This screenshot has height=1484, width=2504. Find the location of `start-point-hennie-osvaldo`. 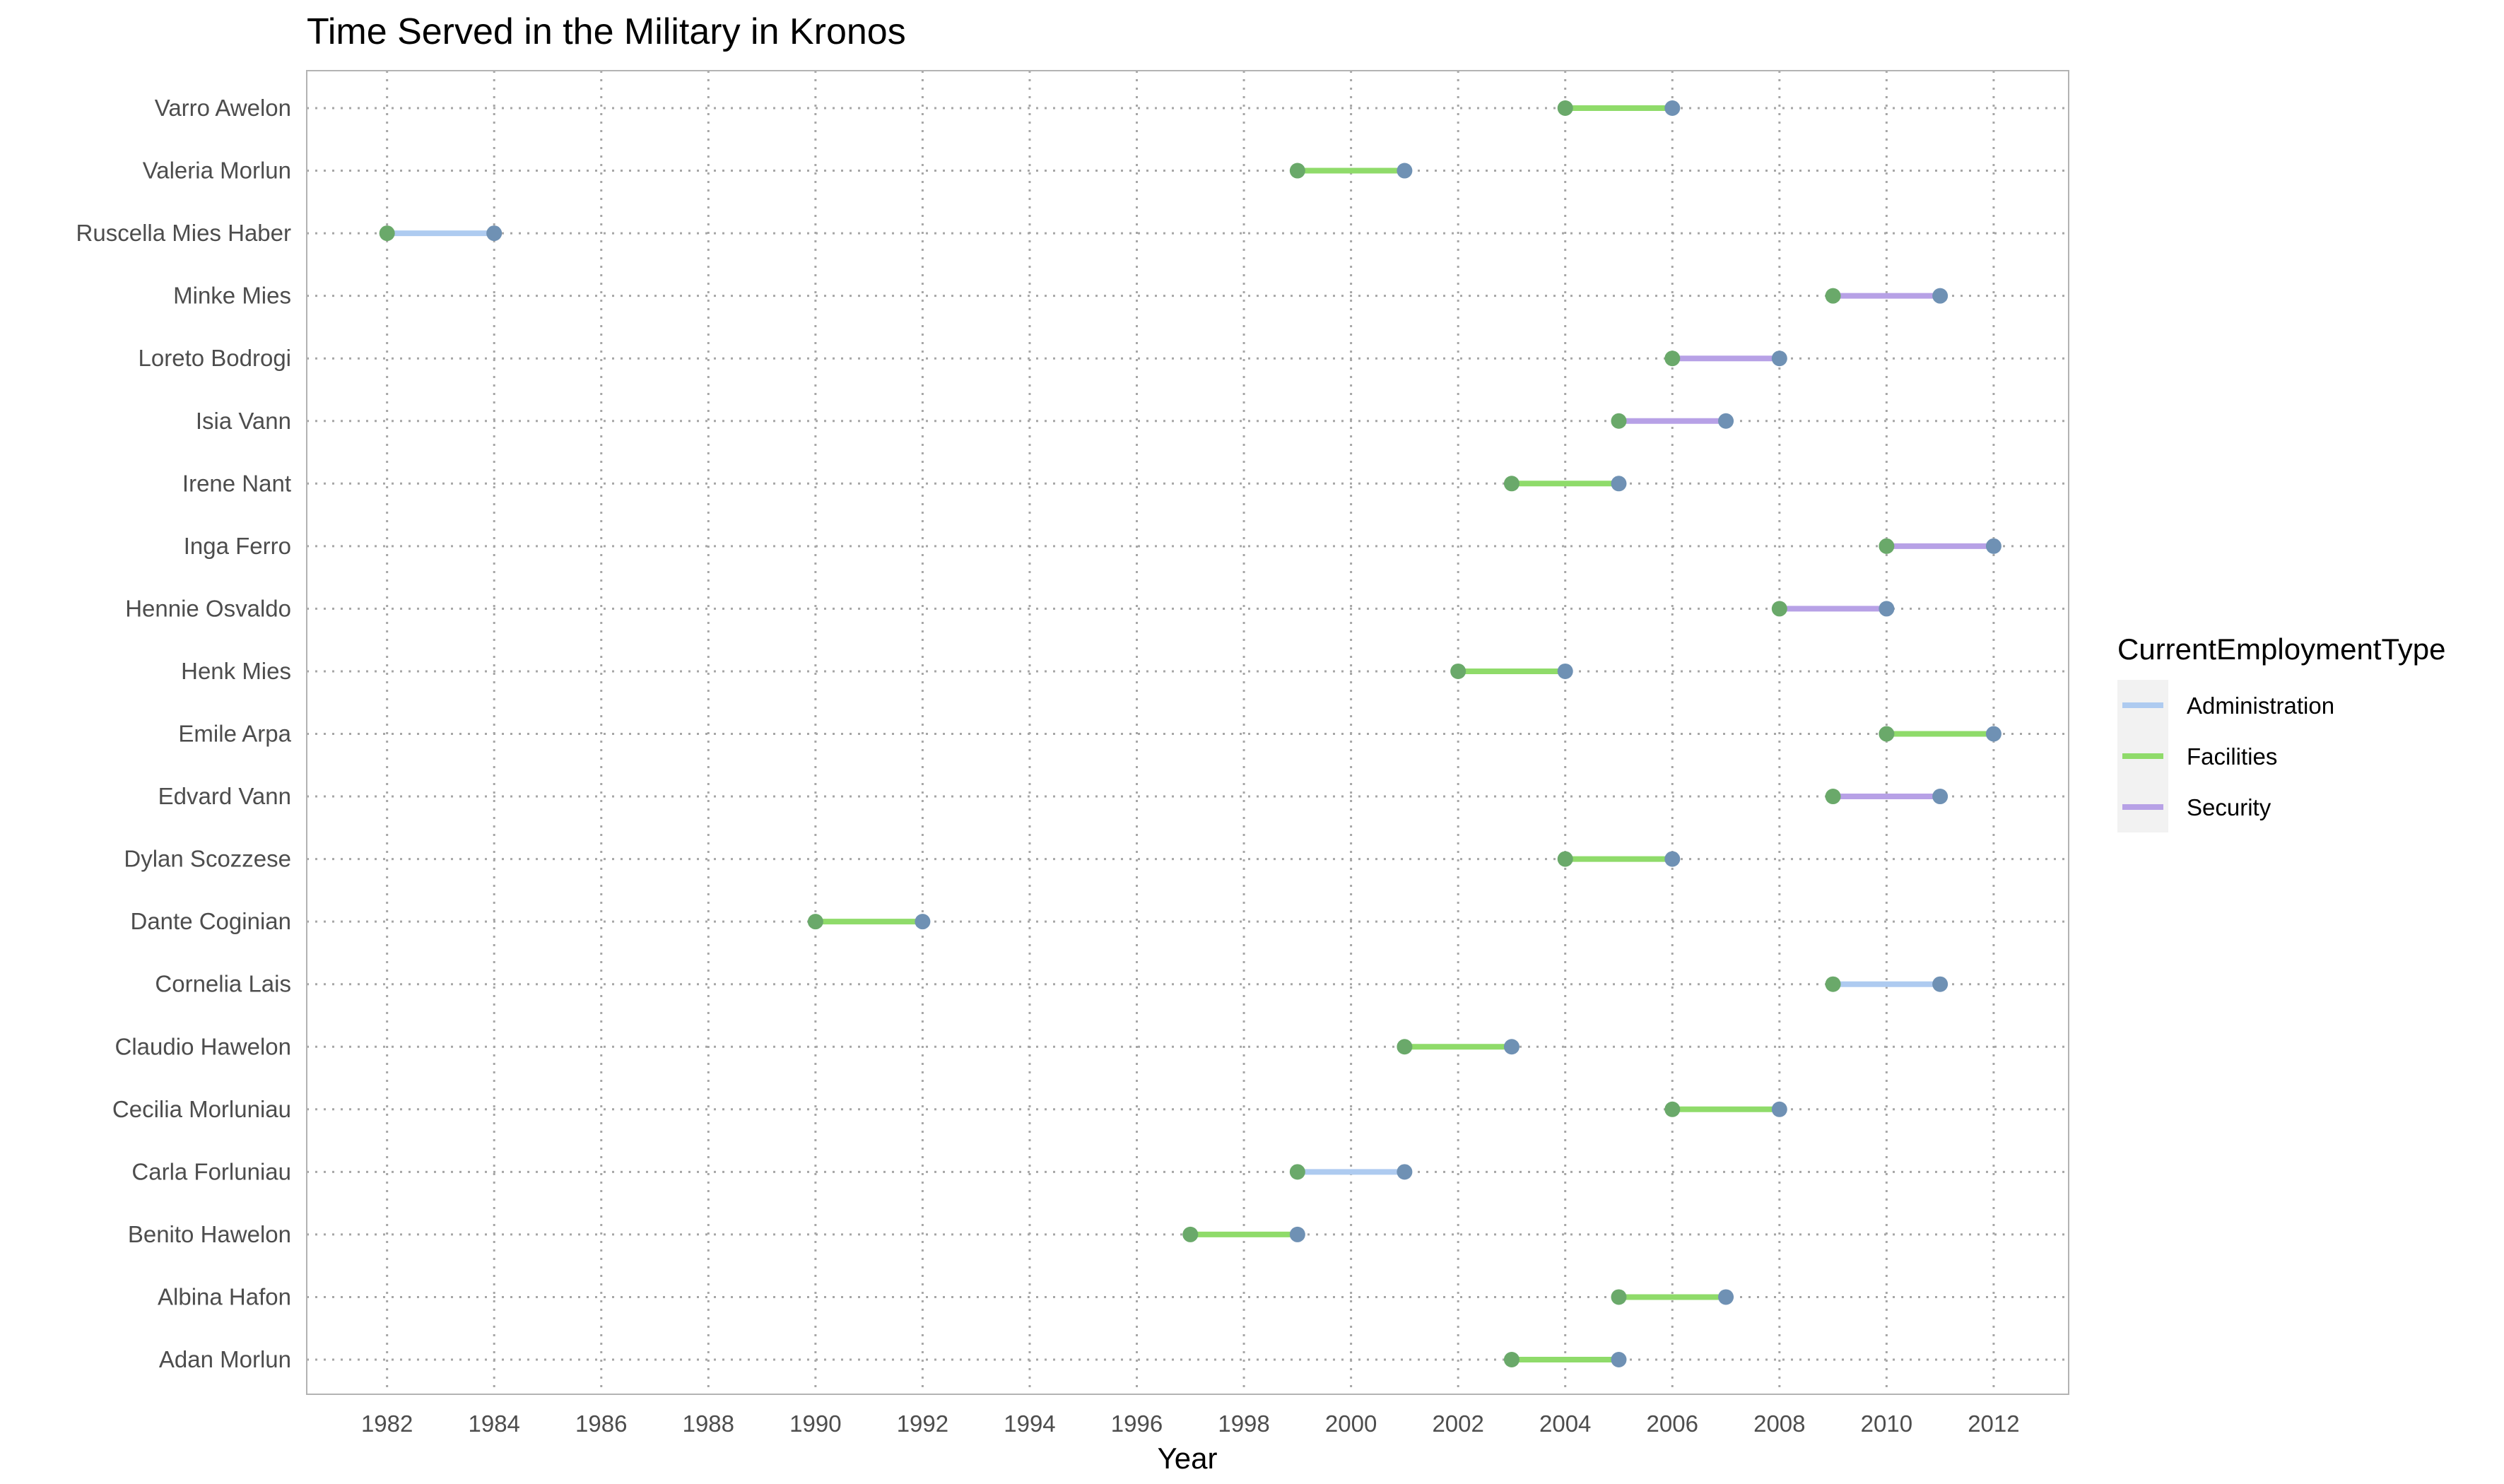

start-point-hennie-osvaldo is located at coordinates (1779, 609).